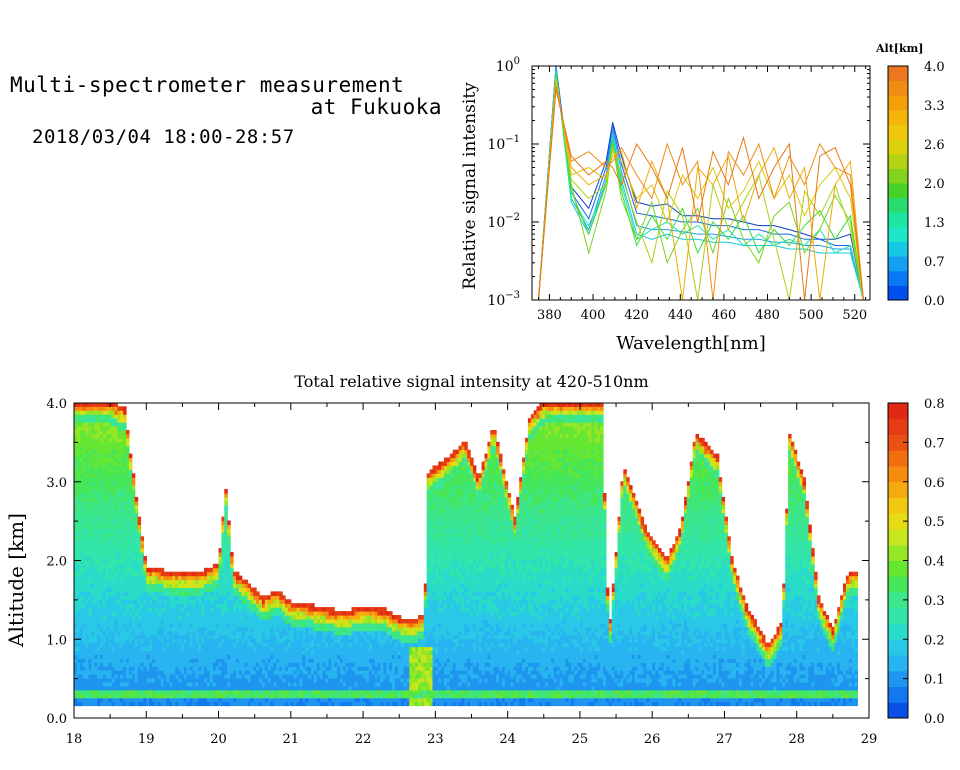 This screenshot has height=770, width=960. Describe the element at coordinates (503, 221) in the screenshot. I see `y-tick-label: 10−2` at that location.